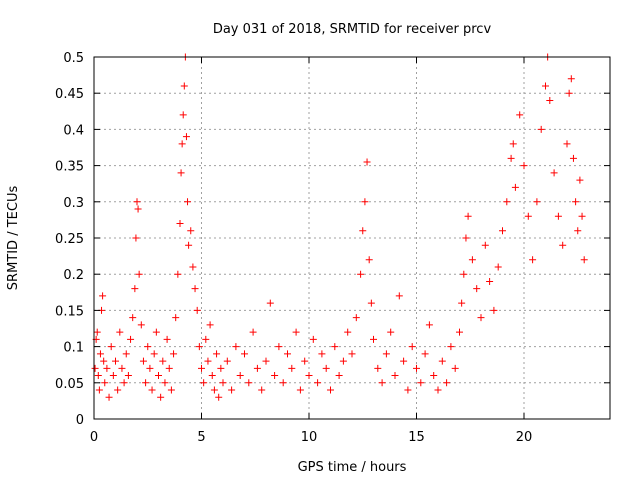  Describe the element at coordinates (94, 437) in the screenshot. I see `x-tick-label: 0` at that location.